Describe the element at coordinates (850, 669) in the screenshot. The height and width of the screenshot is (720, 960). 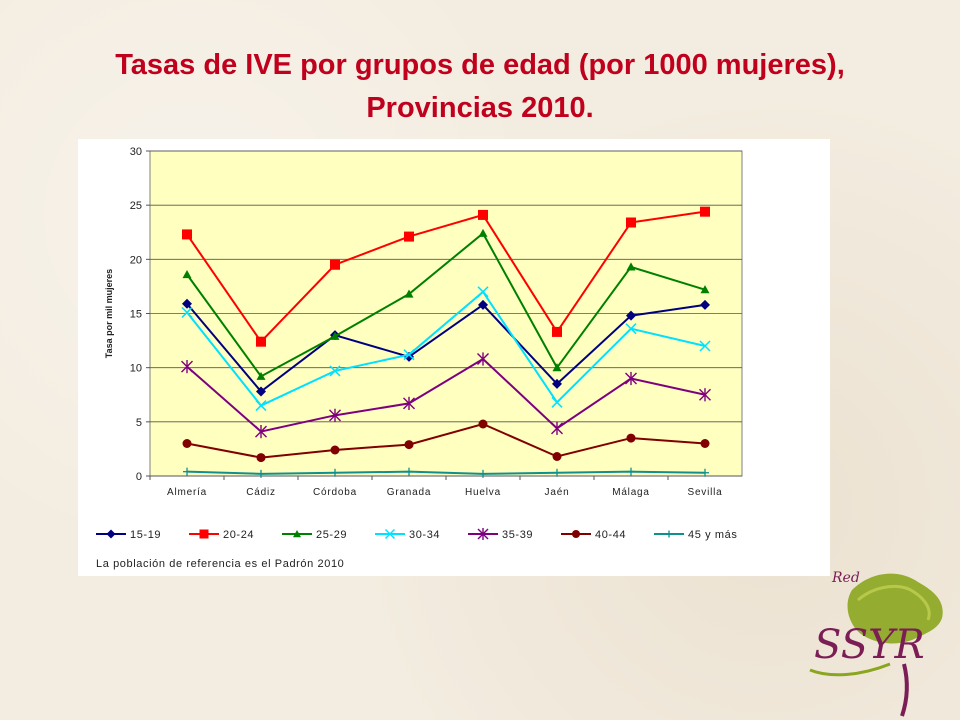
I see `logo-swoosh` at that location.